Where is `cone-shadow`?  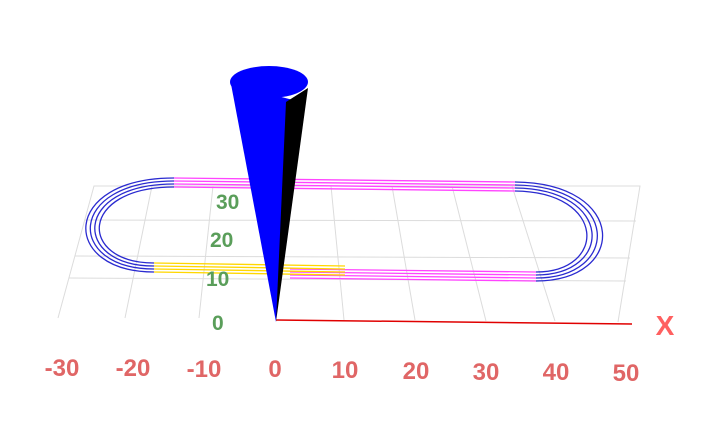 cone-shadow is located at coordinates (292, 205).